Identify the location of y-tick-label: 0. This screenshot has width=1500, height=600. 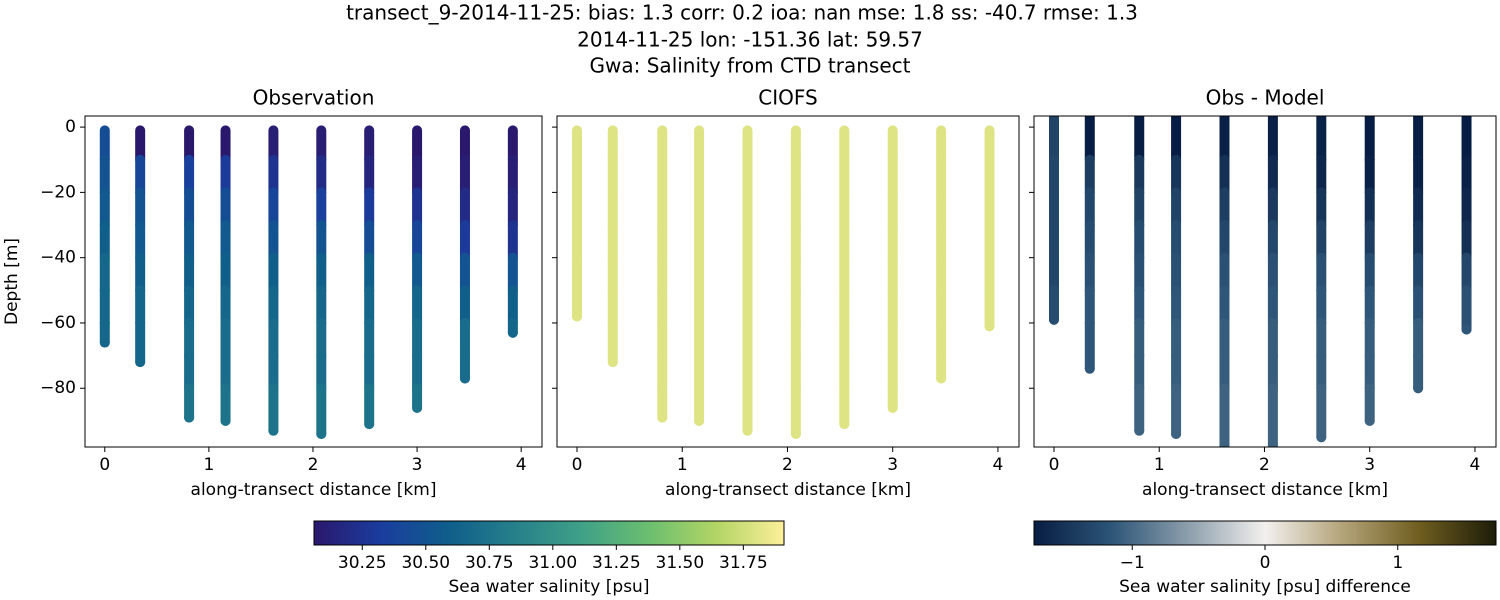
(70, 127).